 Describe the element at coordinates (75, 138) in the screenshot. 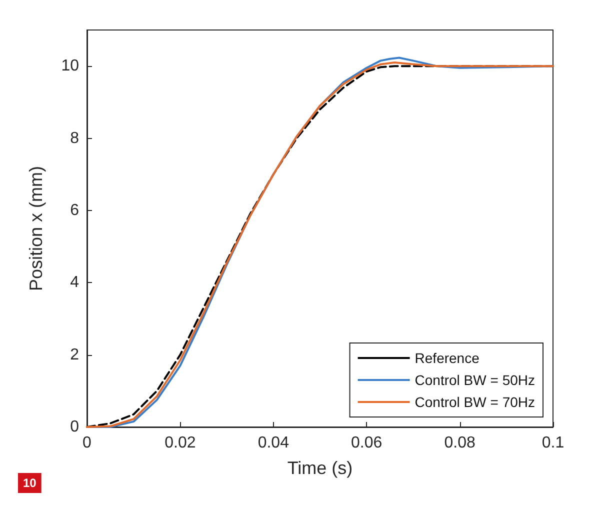

I see `y-tick-label: 8` at that location.